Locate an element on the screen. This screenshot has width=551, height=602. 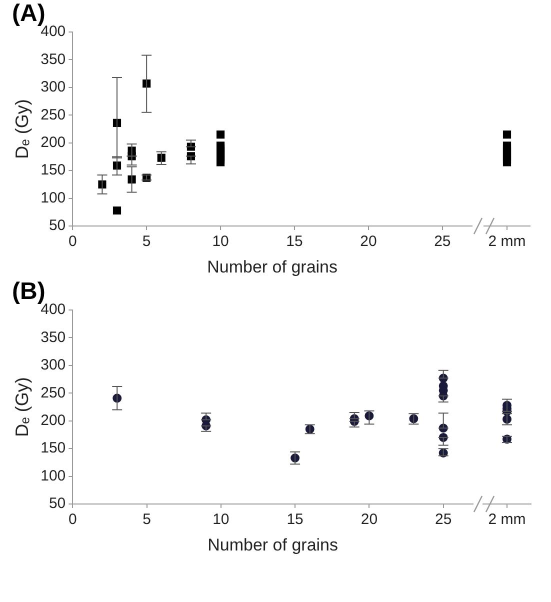
chart-title: (A) is located at coordinates (29, 13).